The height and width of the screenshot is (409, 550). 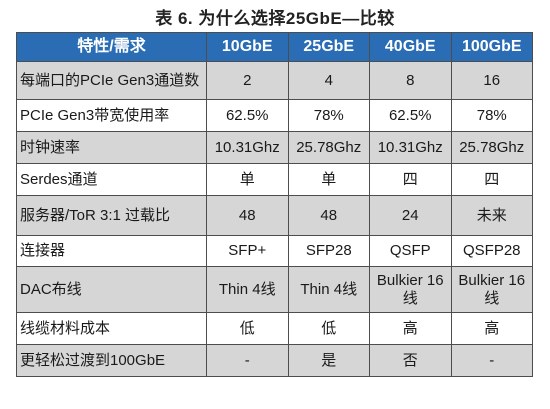 I want to click on table-caption: 表 6. 为什么选择25GbE—比较, so click(x=275, y=18).